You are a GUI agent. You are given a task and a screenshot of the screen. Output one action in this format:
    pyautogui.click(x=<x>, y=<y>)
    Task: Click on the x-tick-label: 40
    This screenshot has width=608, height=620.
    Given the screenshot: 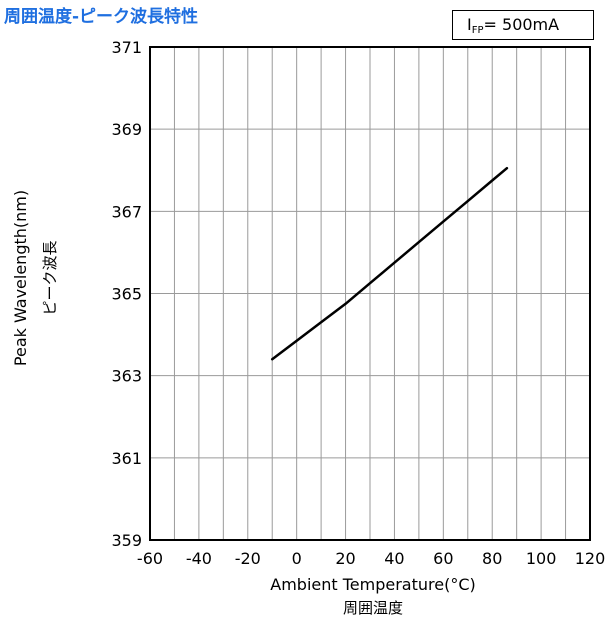 What is the action you would take?
    pyautogui.click(x=394, y=558)
    